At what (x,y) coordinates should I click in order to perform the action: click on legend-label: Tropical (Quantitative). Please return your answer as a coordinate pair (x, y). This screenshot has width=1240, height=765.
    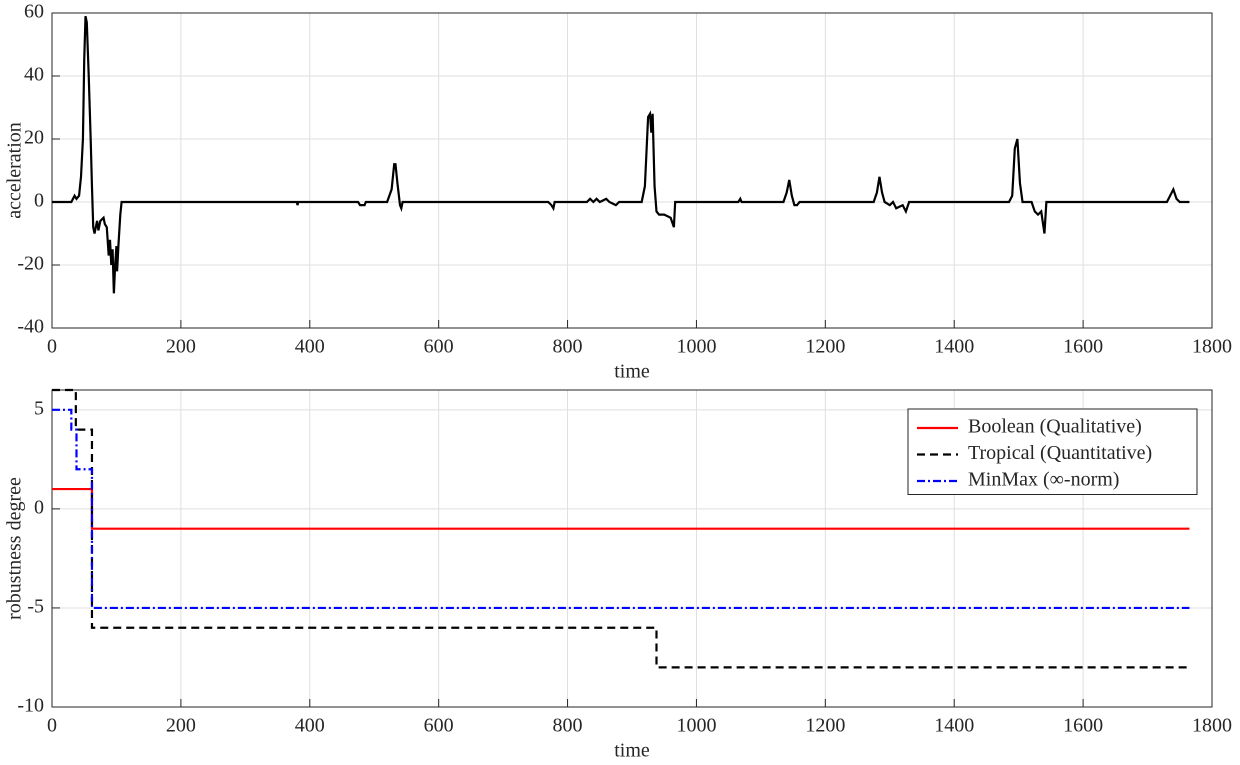
    Looking at the image, I should click on (1060, 453).